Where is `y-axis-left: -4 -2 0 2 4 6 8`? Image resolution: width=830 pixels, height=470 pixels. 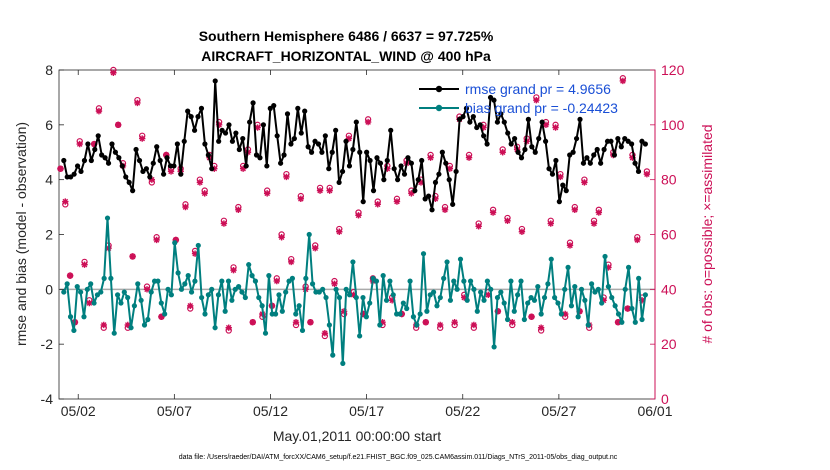
y-axis-left: -4 -2 0 2 4 6 8 is located at coordinates (52, 234).